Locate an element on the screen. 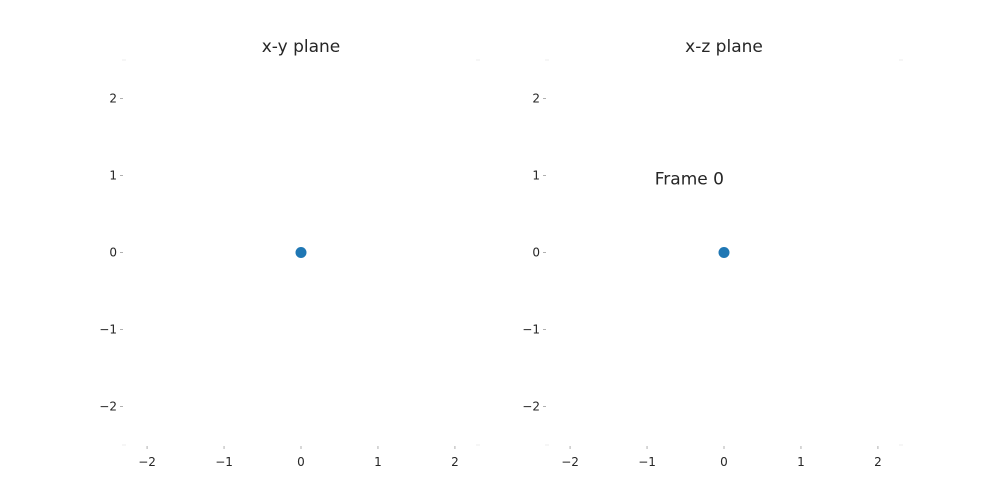 This screenshot has height=500, width=1000. x-axis-ticks-xy: −2 −1 0 1 2 is located at coordinates (298, 457).